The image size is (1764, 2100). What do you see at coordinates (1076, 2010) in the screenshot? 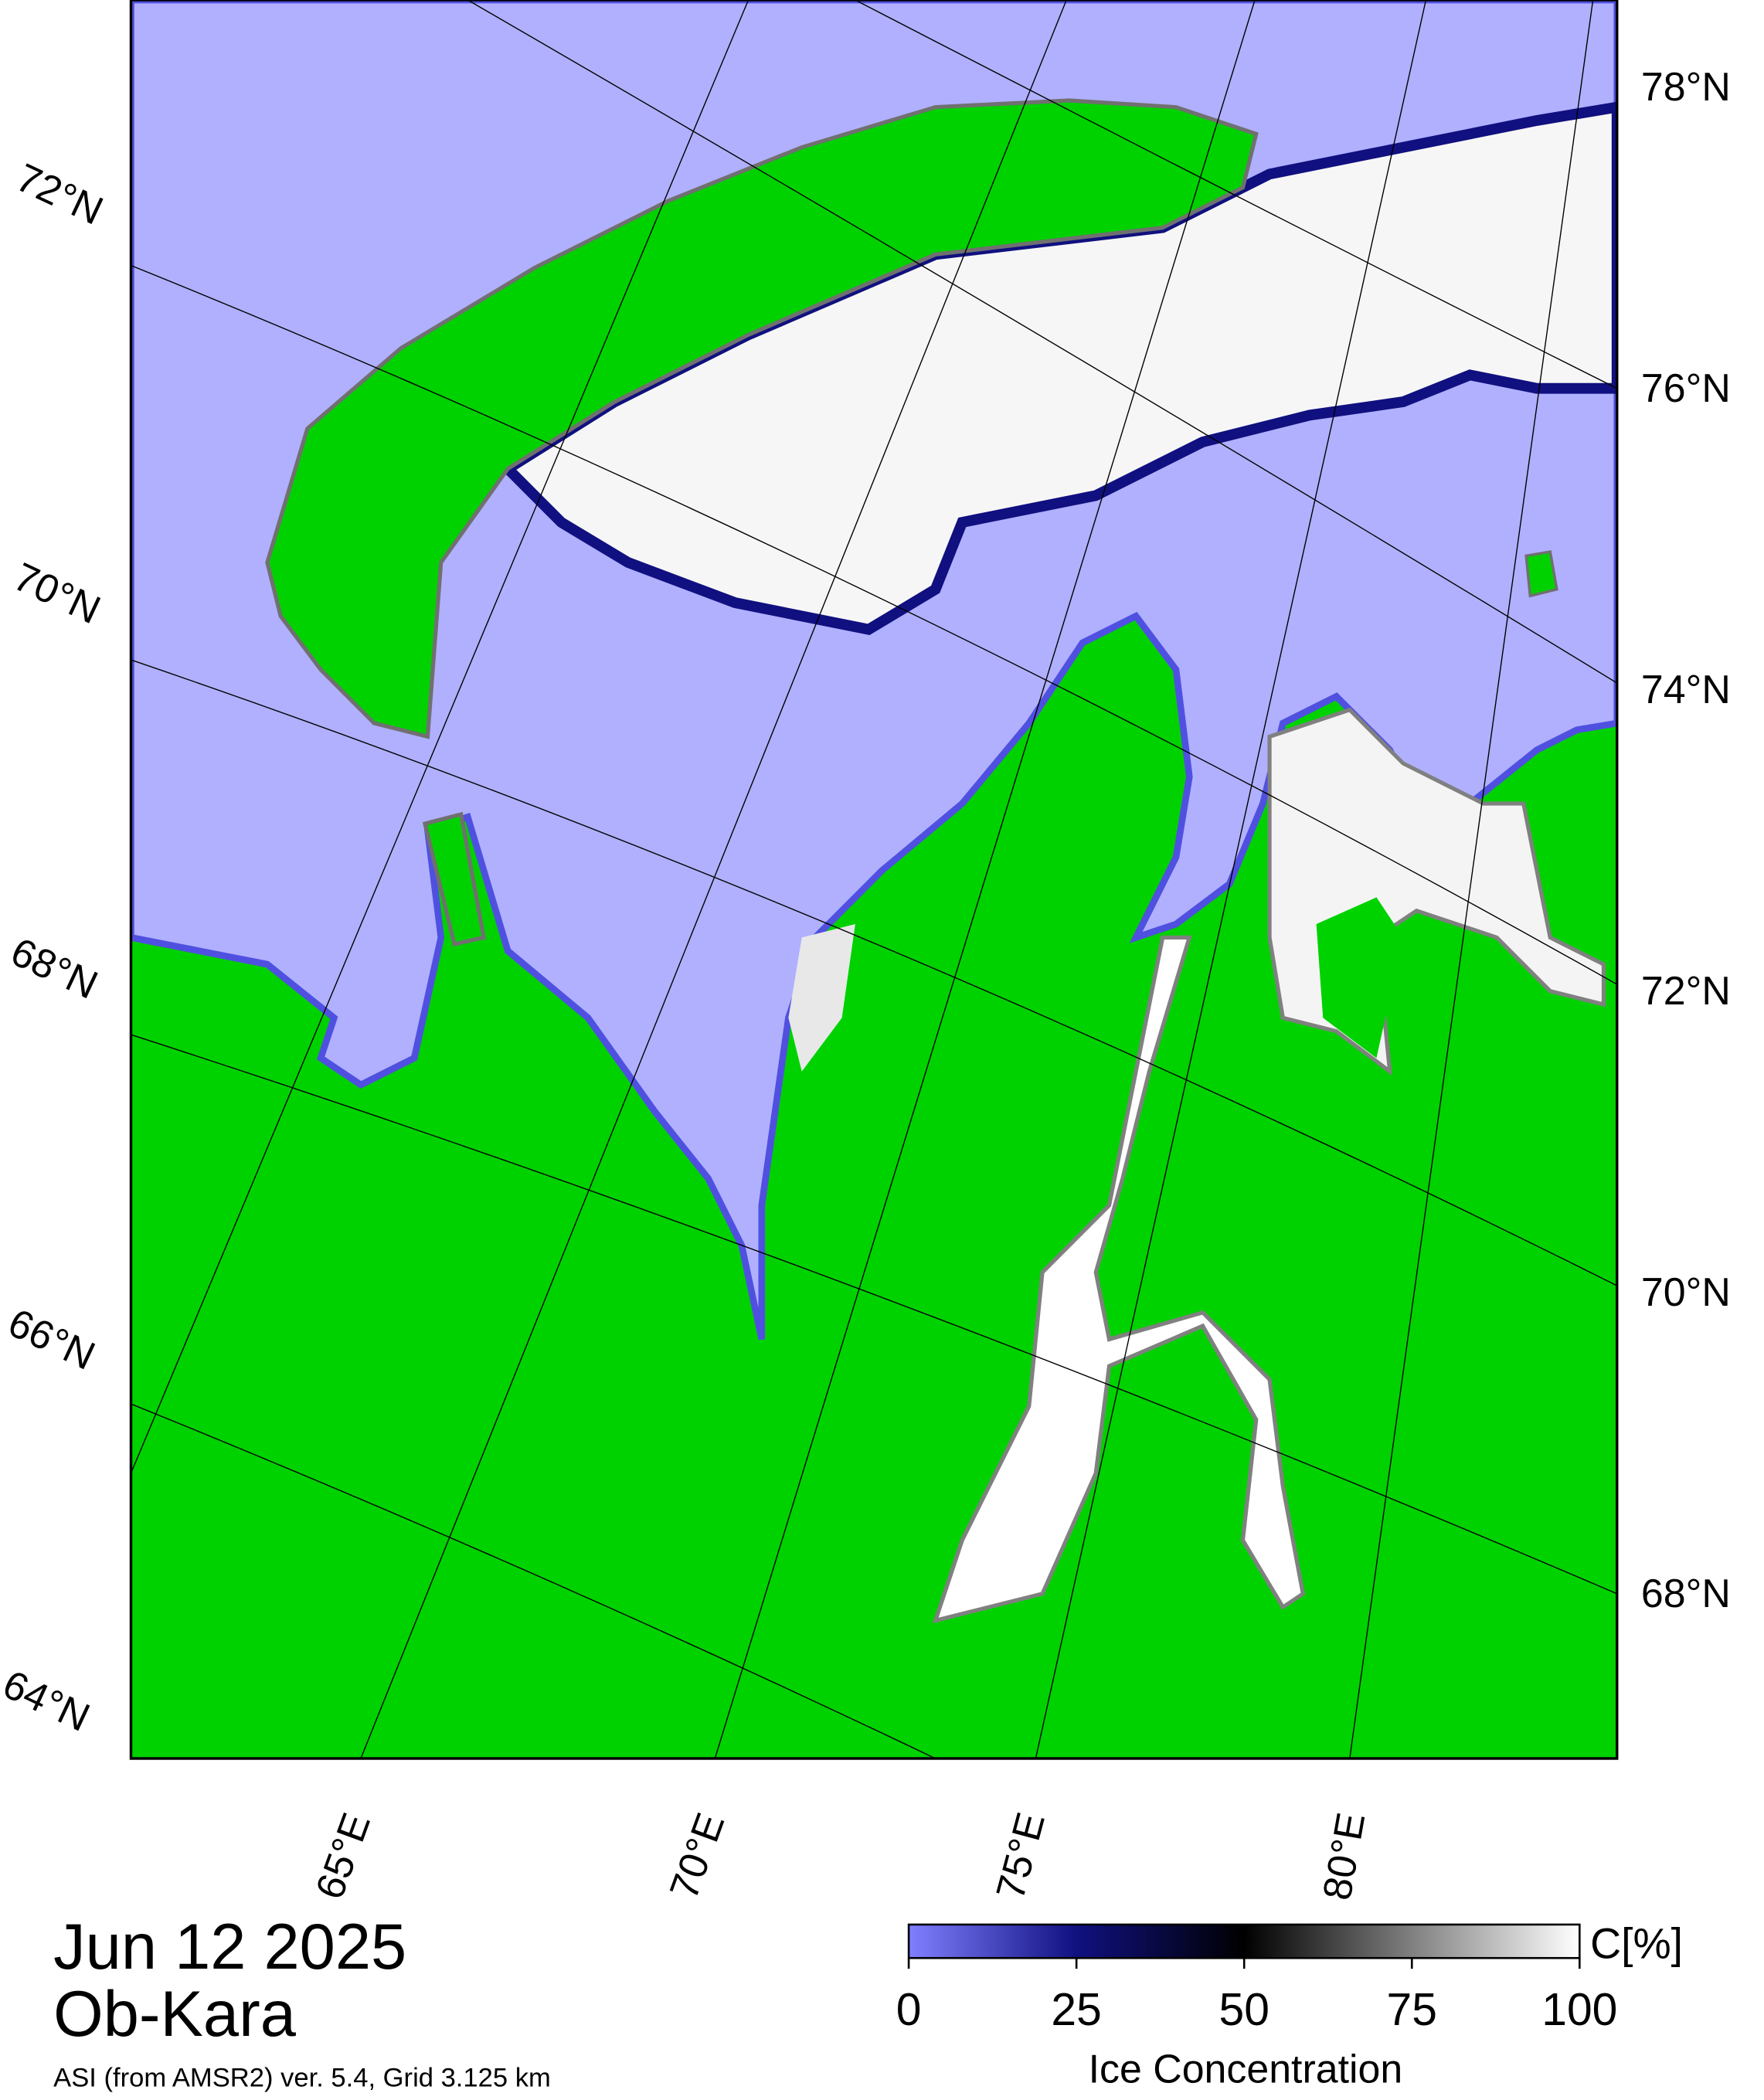
I see `colorbar-tick-label: 25` at bounding box center [1076, 2010].